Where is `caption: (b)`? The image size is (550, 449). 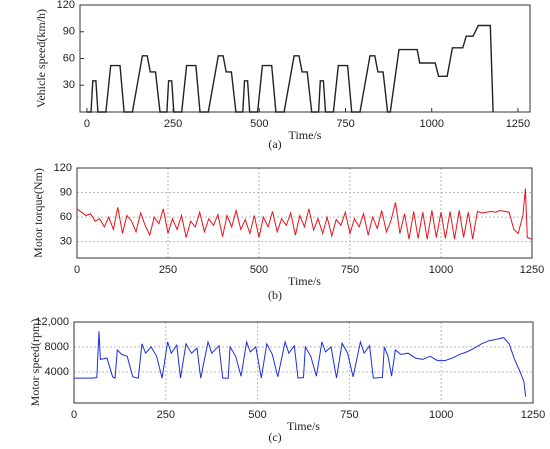
caption: (b) is located at coordinates (275, 295).